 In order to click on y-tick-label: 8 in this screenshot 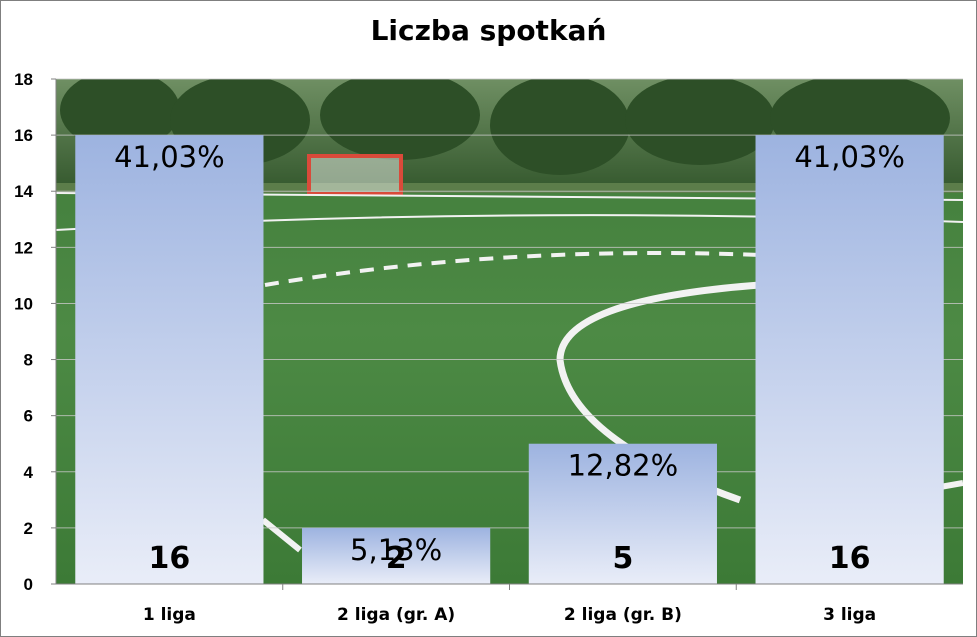, I will do `click(28, 360)`.